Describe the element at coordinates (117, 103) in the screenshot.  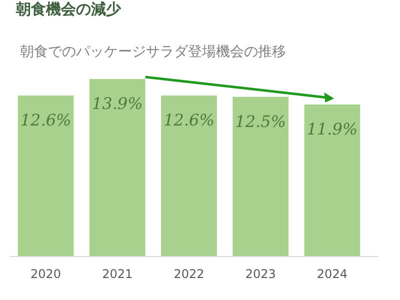
I see `data-label: 13.9%` at that location.